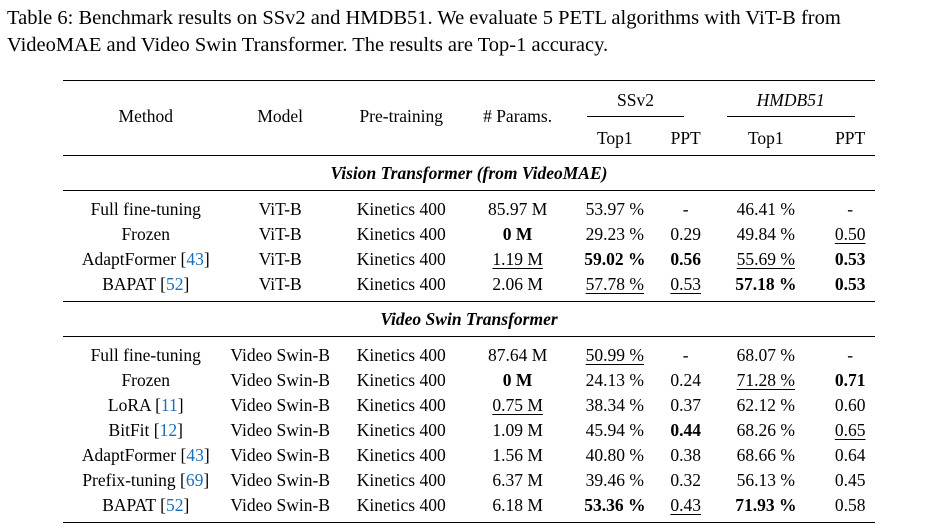 The width and height of the screenshot is (935, 528). I want to click on hmdb-ppt-cell-value: 0.58, so click(850, 505).